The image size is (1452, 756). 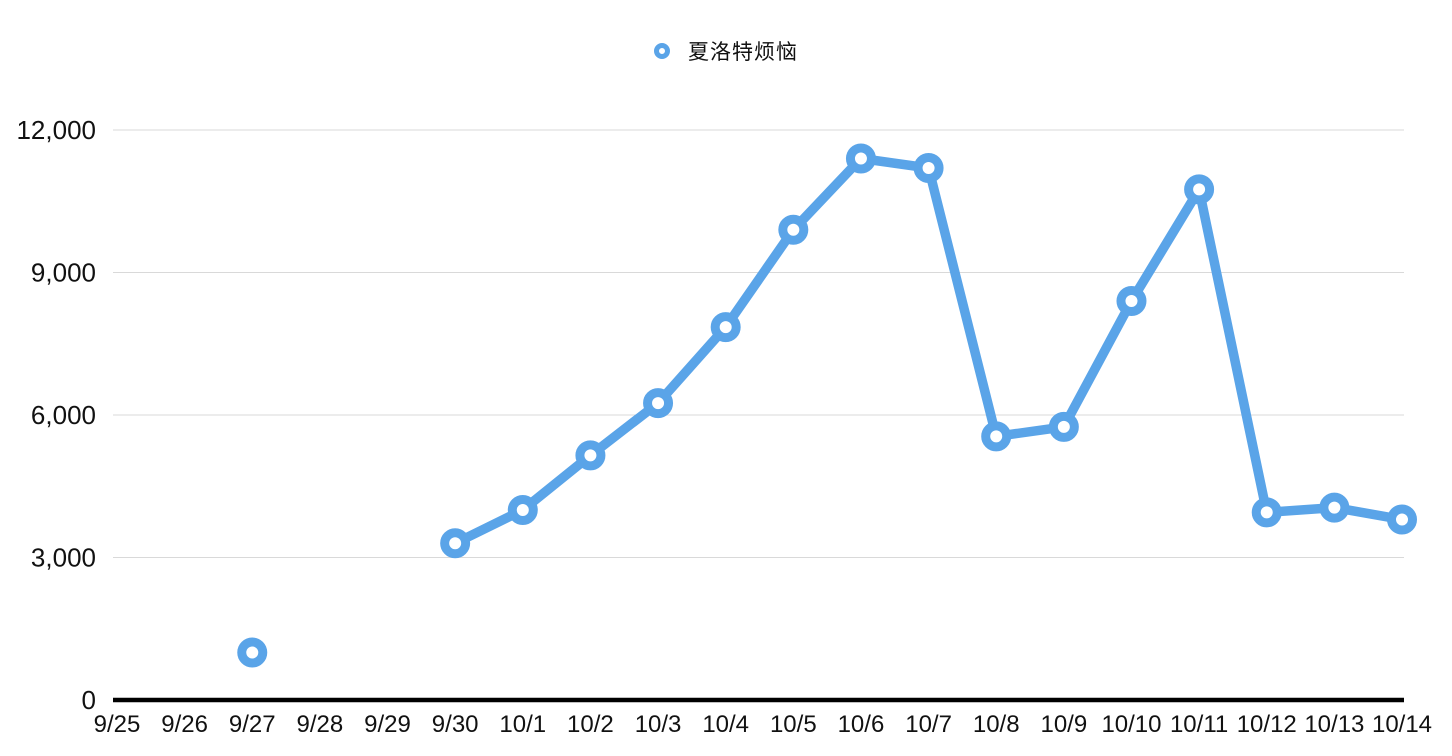 What do you see at coordinates (793, 724) in the screenshot?
I see `x-axis-label: 10/5` at bounding box center [793, 724].